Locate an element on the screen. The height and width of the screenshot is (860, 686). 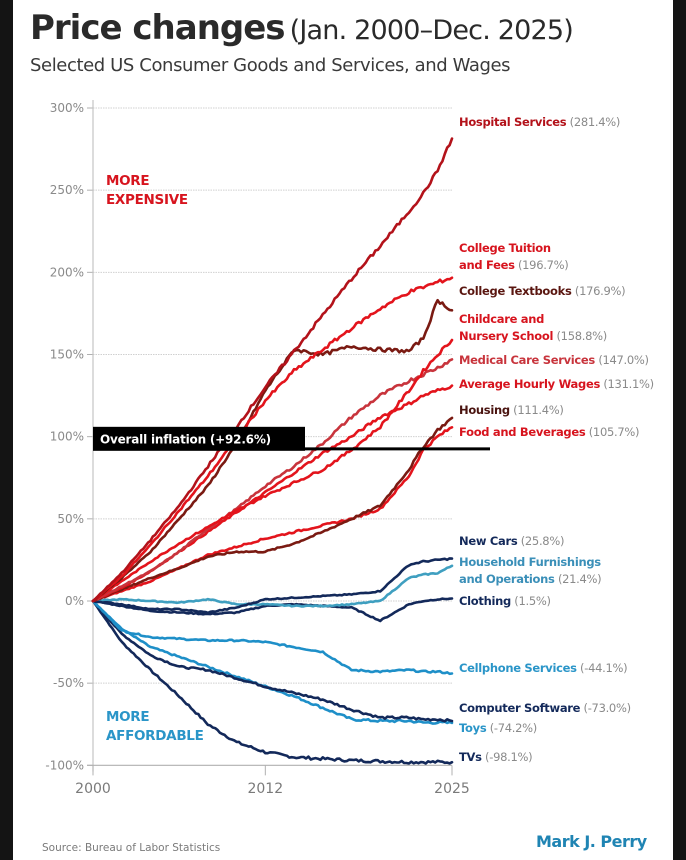
series-label-text: TVs (-98.1%) is located at coordinates (495, 757).